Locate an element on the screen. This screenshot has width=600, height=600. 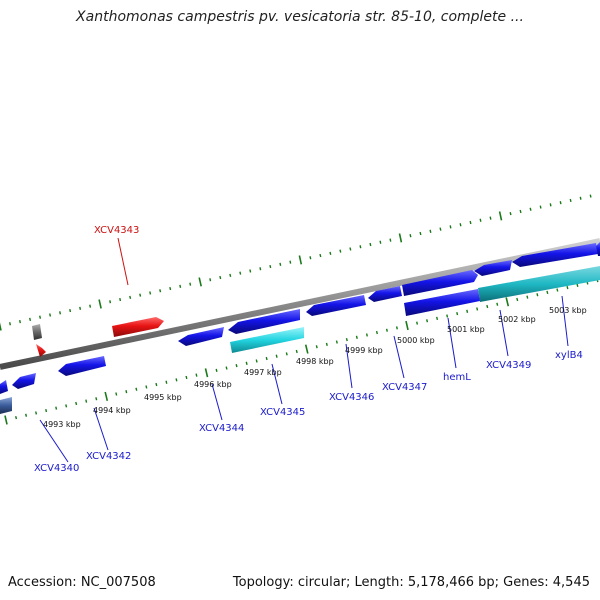
gene-label-xcv4343: XCV4343 is located at coordinates (116, 230).